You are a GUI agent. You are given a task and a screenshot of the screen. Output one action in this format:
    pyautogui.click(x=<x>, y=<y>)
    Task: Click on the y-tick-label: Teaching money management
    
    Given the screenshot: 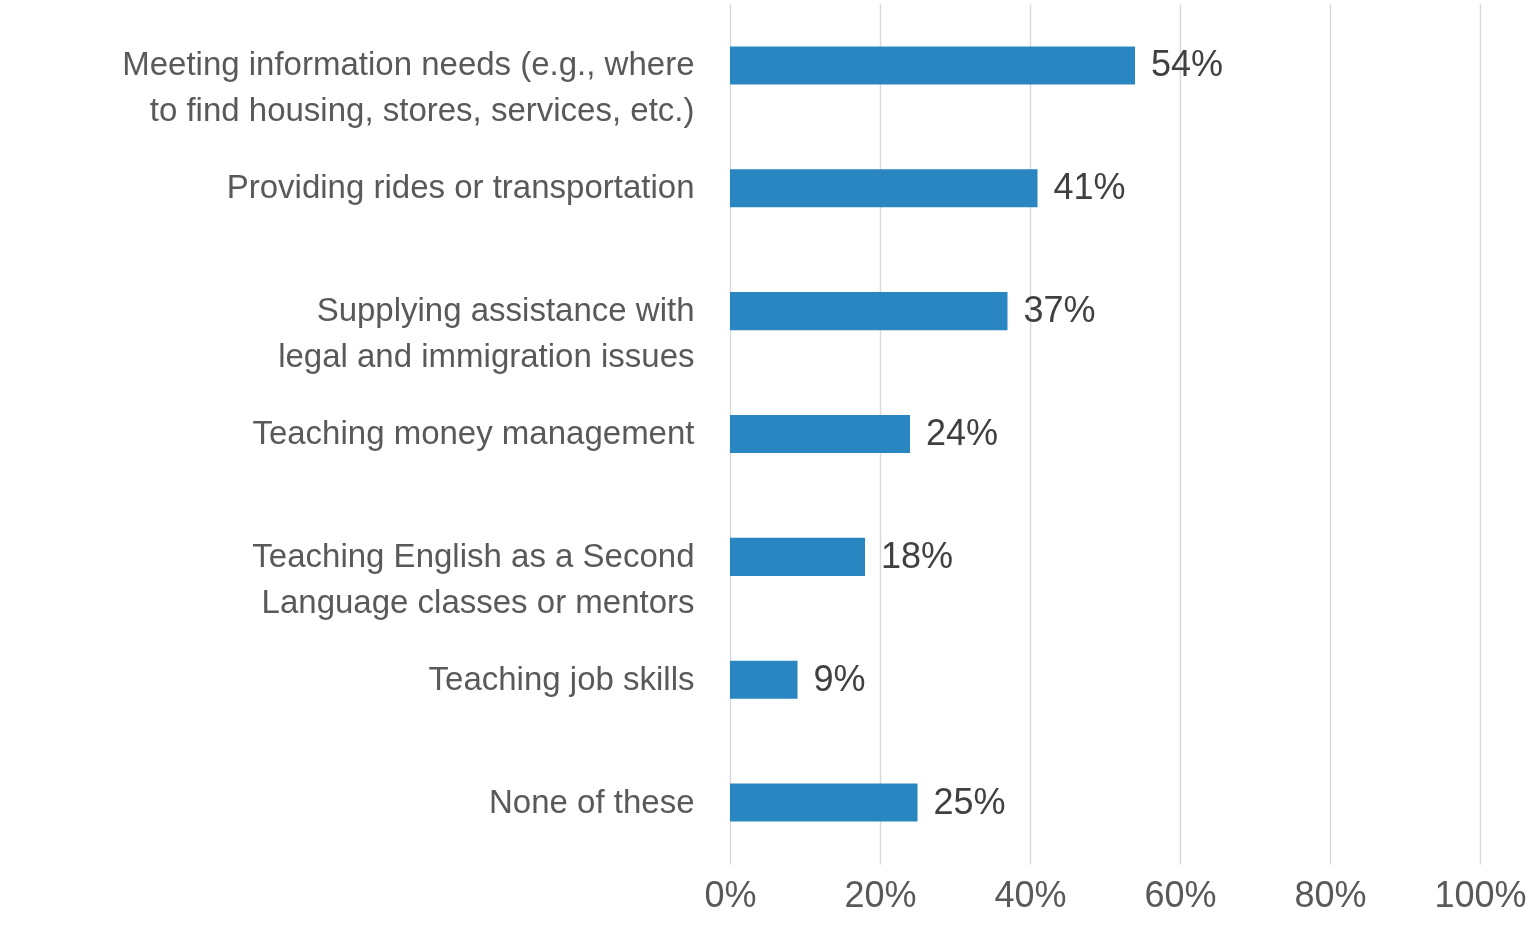 What is the action you would take?
    pyautogui.click(x=473, y=432)
    